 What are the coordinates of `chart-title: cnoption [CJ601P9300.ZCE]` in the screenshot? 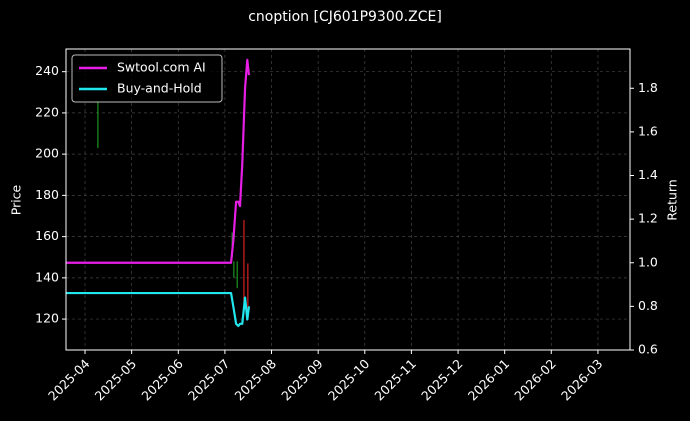 It's located at (345, 17).